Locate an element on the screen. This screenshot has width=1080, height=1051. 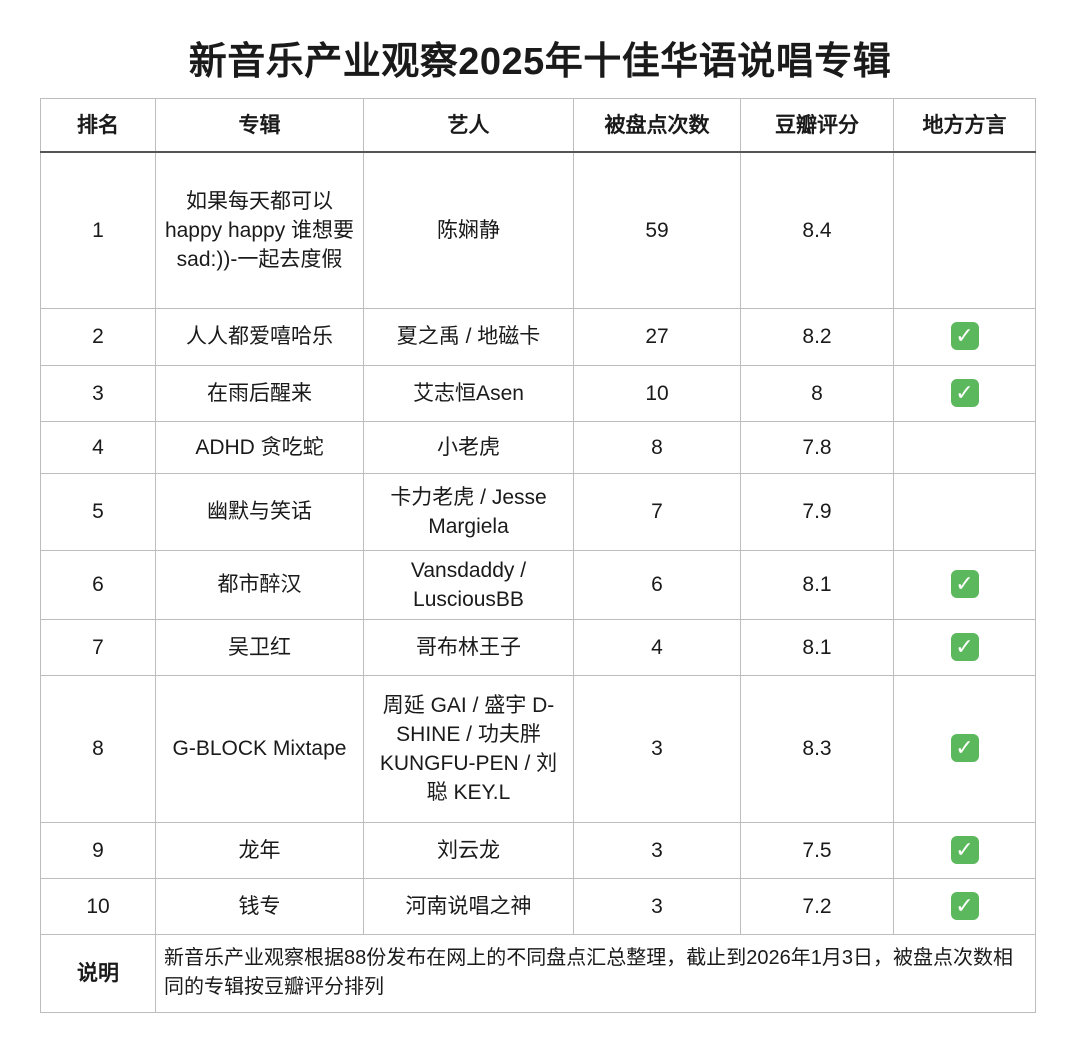
cell-score: 7.5 is located at coordinates (817, 850).